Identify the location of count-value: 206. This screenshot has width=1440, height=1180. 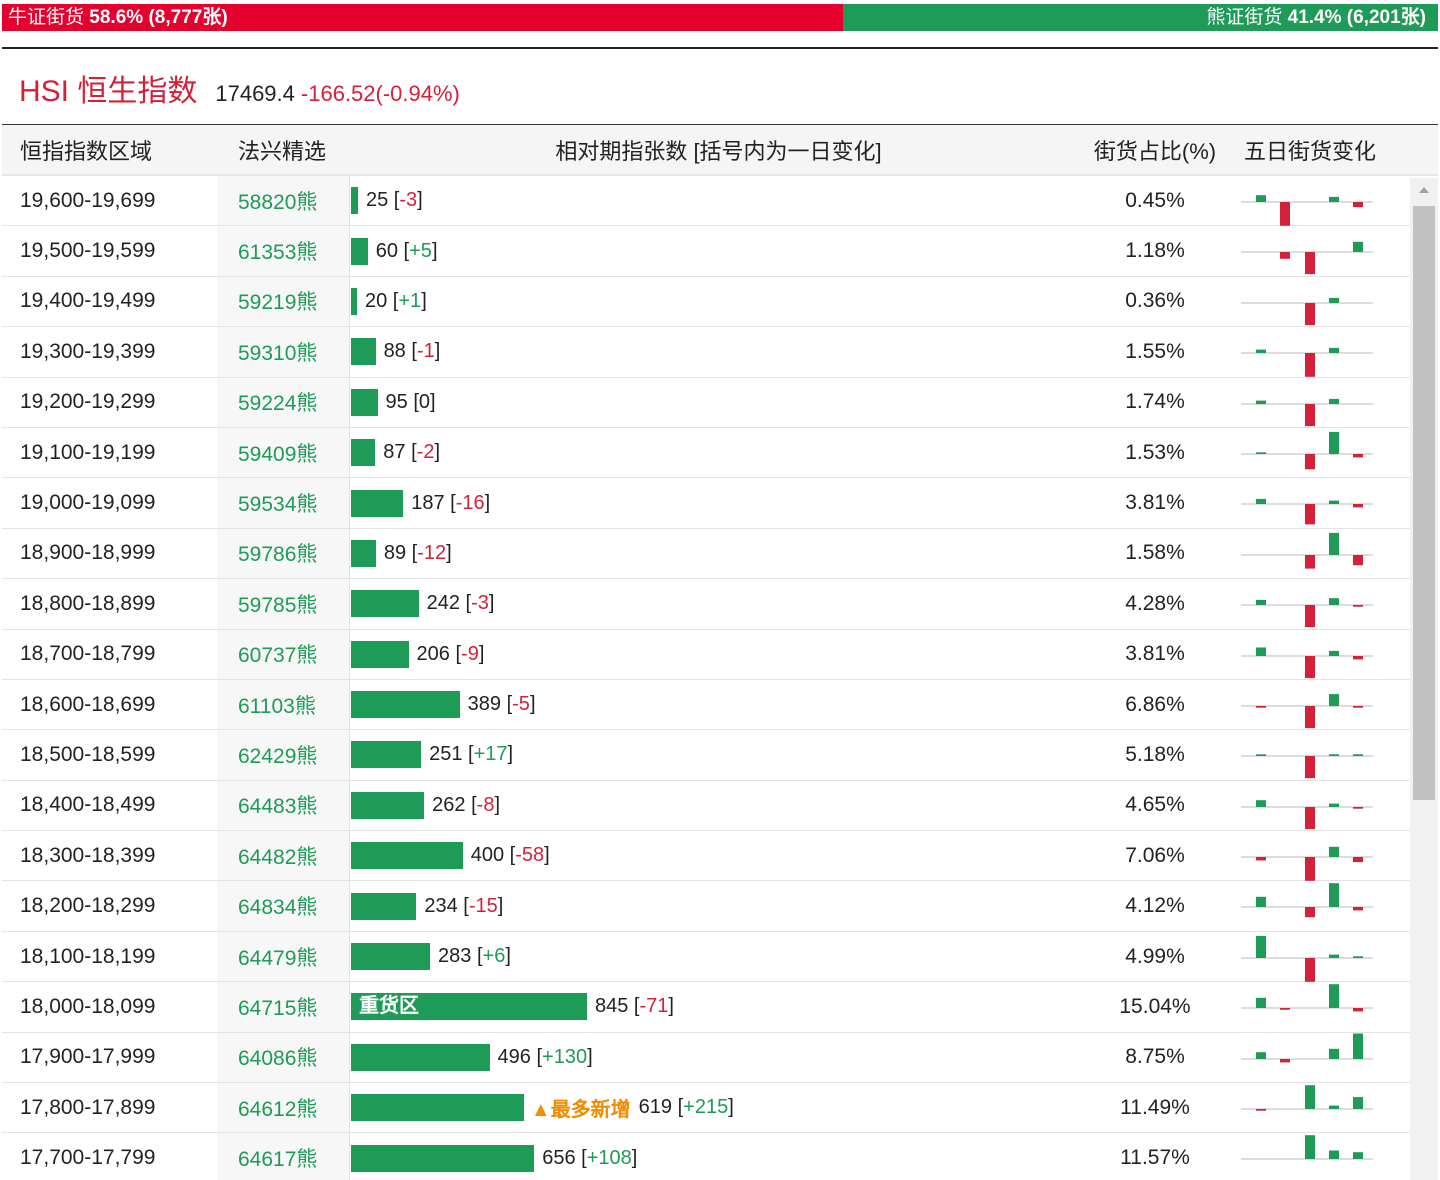
(433, 653).